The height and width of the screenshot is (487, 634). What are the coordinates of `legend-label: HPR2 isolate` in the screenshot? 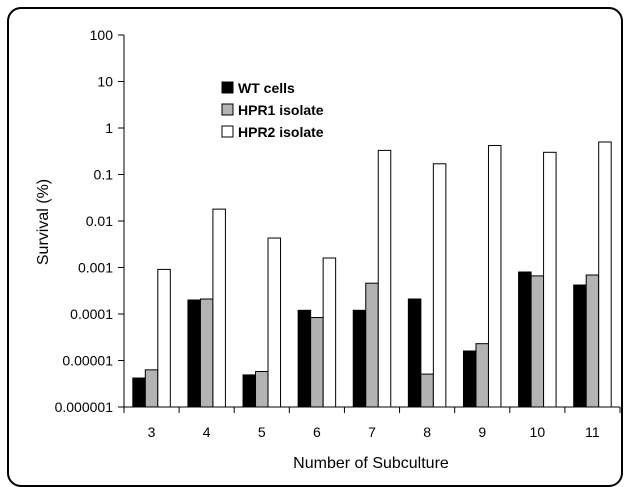 It's located at (281, 132).